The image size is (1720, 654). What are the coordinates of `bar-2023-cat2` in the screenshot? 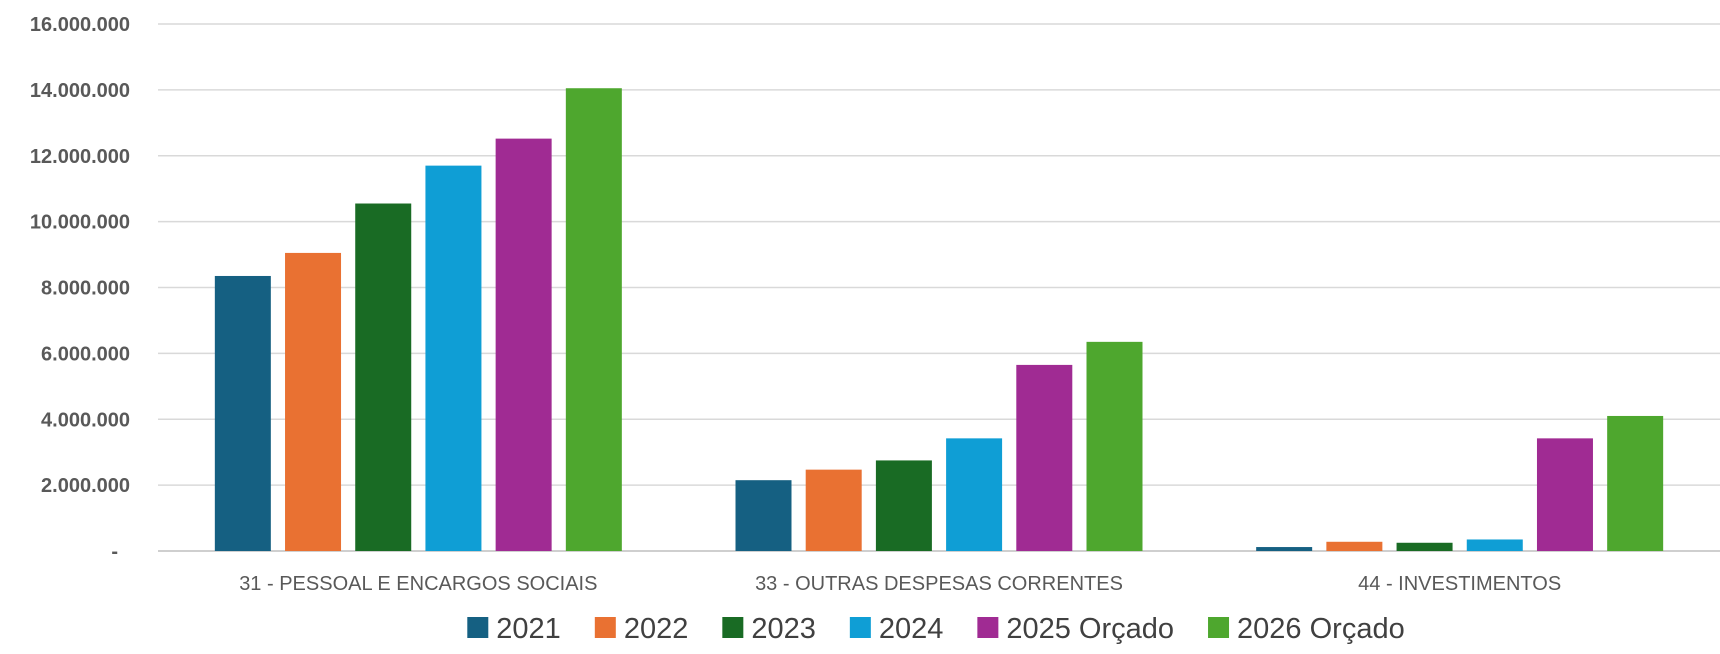 It's located at (903, 505).